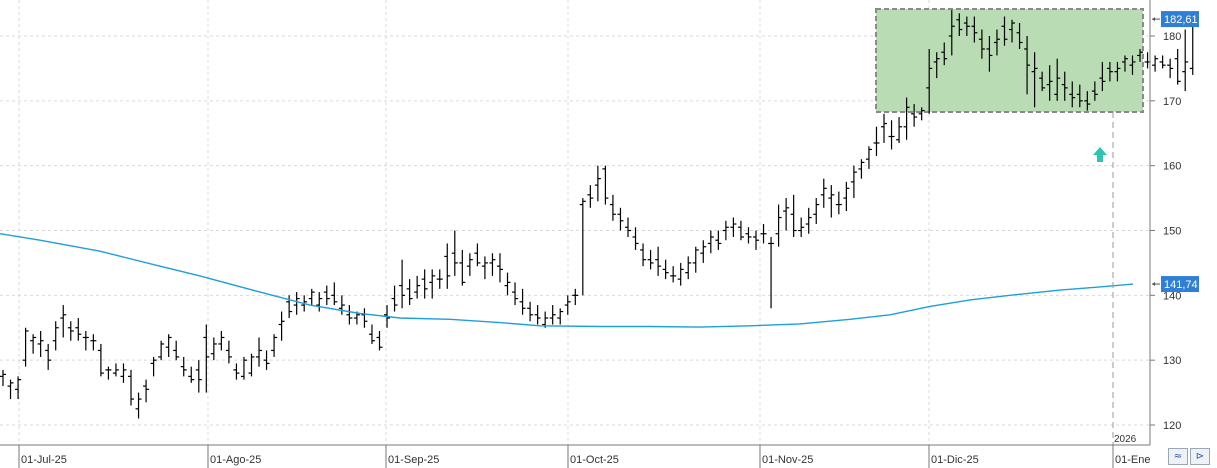 The width and height of the screenshot is (1217, 468). I want to click on y-tick-label: 140, so click(1172, 296).